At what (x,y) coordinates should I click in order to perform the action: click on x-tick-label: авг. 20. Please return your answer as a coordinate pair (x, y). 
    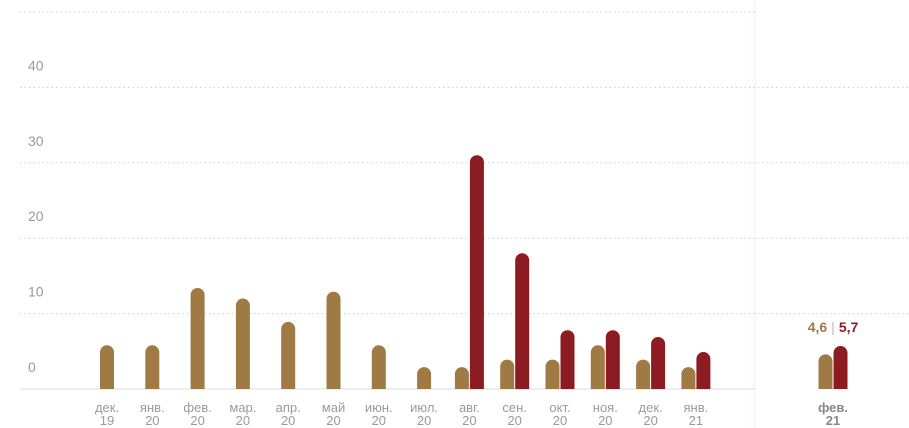
    Looking at the image, I should click on (469, 414).